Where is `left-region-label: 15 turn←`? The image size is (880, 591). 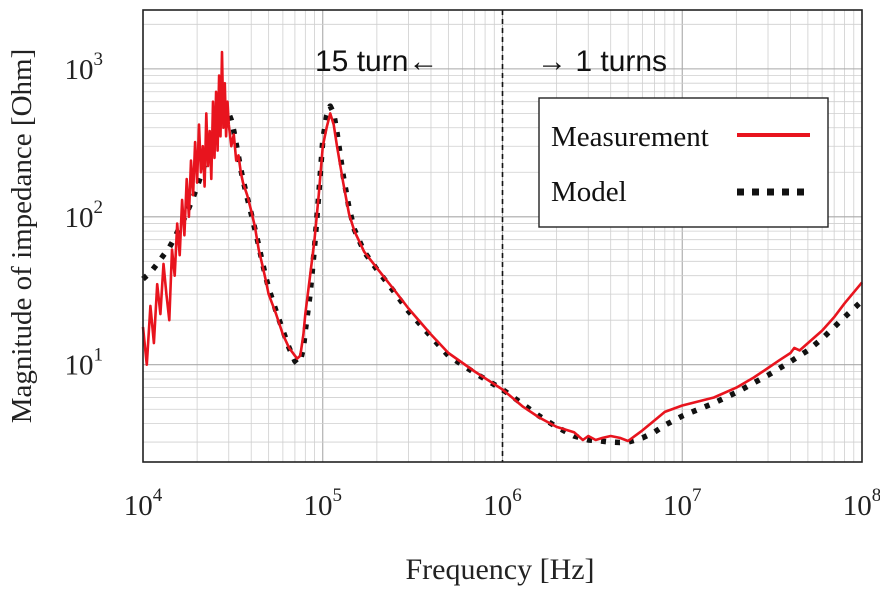
left-region-label: 15 turn← is located at coordinates (376, 61).